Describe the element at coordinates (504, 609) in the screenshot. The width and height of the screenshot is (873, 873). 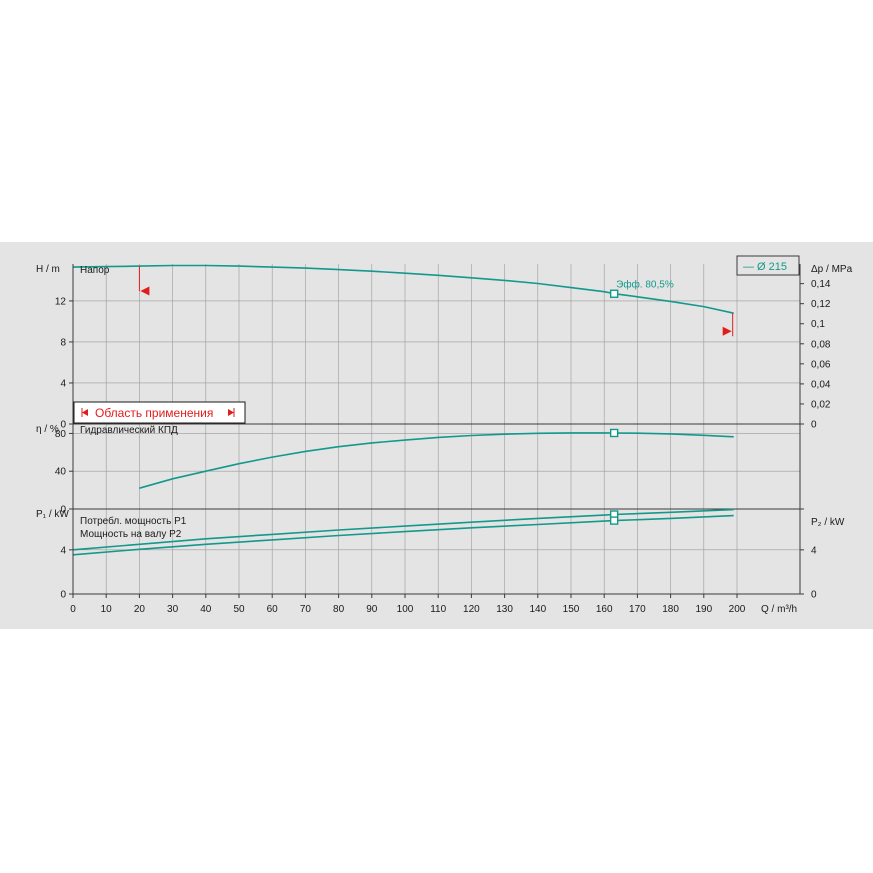
I see `x-tick-label: 130` at that location.